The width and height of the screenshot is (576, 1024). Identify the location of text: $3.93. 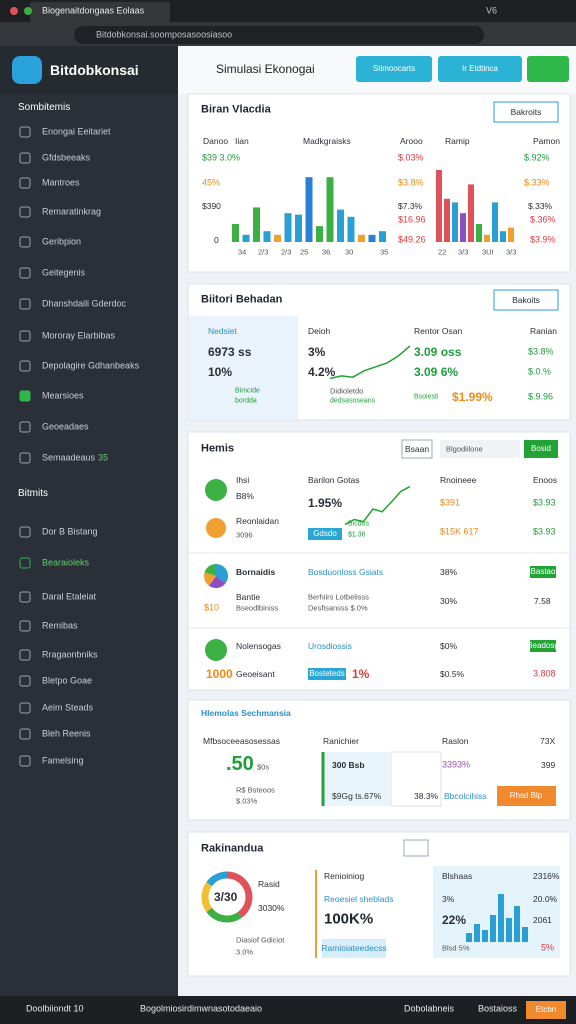
(544, 531).